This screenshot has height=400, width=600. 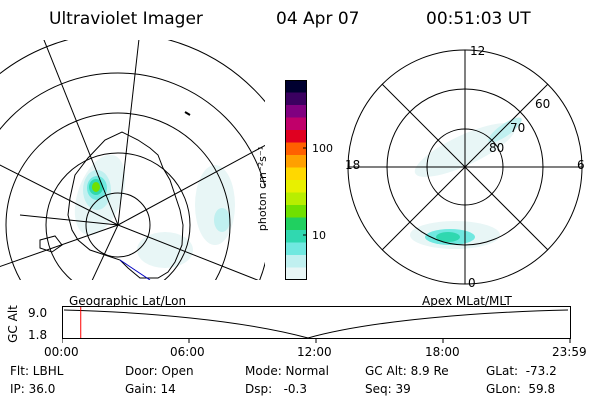 What do you see at coordinates (126, 19) in the screenshot?
I see `instrument-title: Ultraviolet Imager` at bounding box center [126, 19].